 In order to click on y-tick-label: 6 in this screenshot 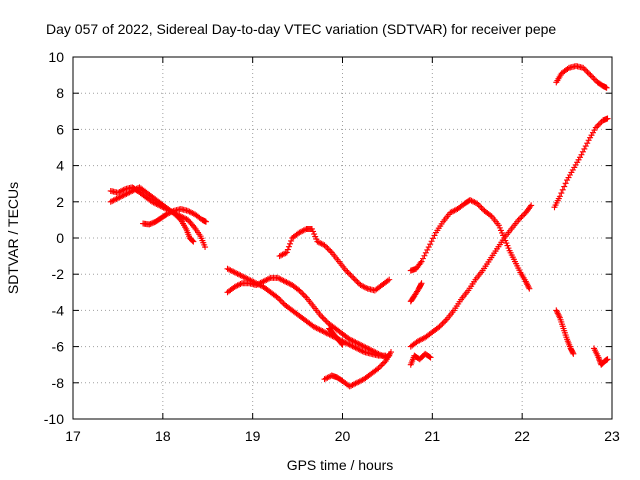, I will do `click(60, 129)`.